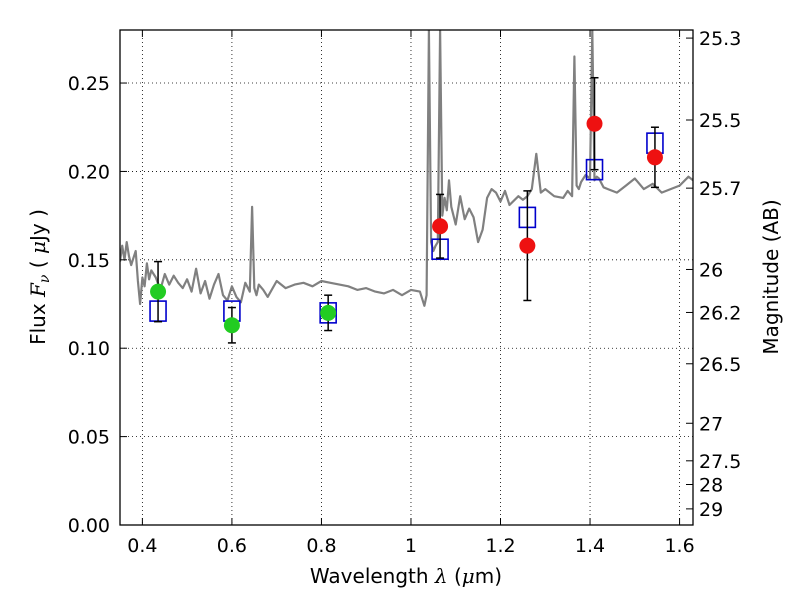 The width and height of the screenshot is (800, 600). I want to click on y2-tick-label: 27, so click(711, 424).